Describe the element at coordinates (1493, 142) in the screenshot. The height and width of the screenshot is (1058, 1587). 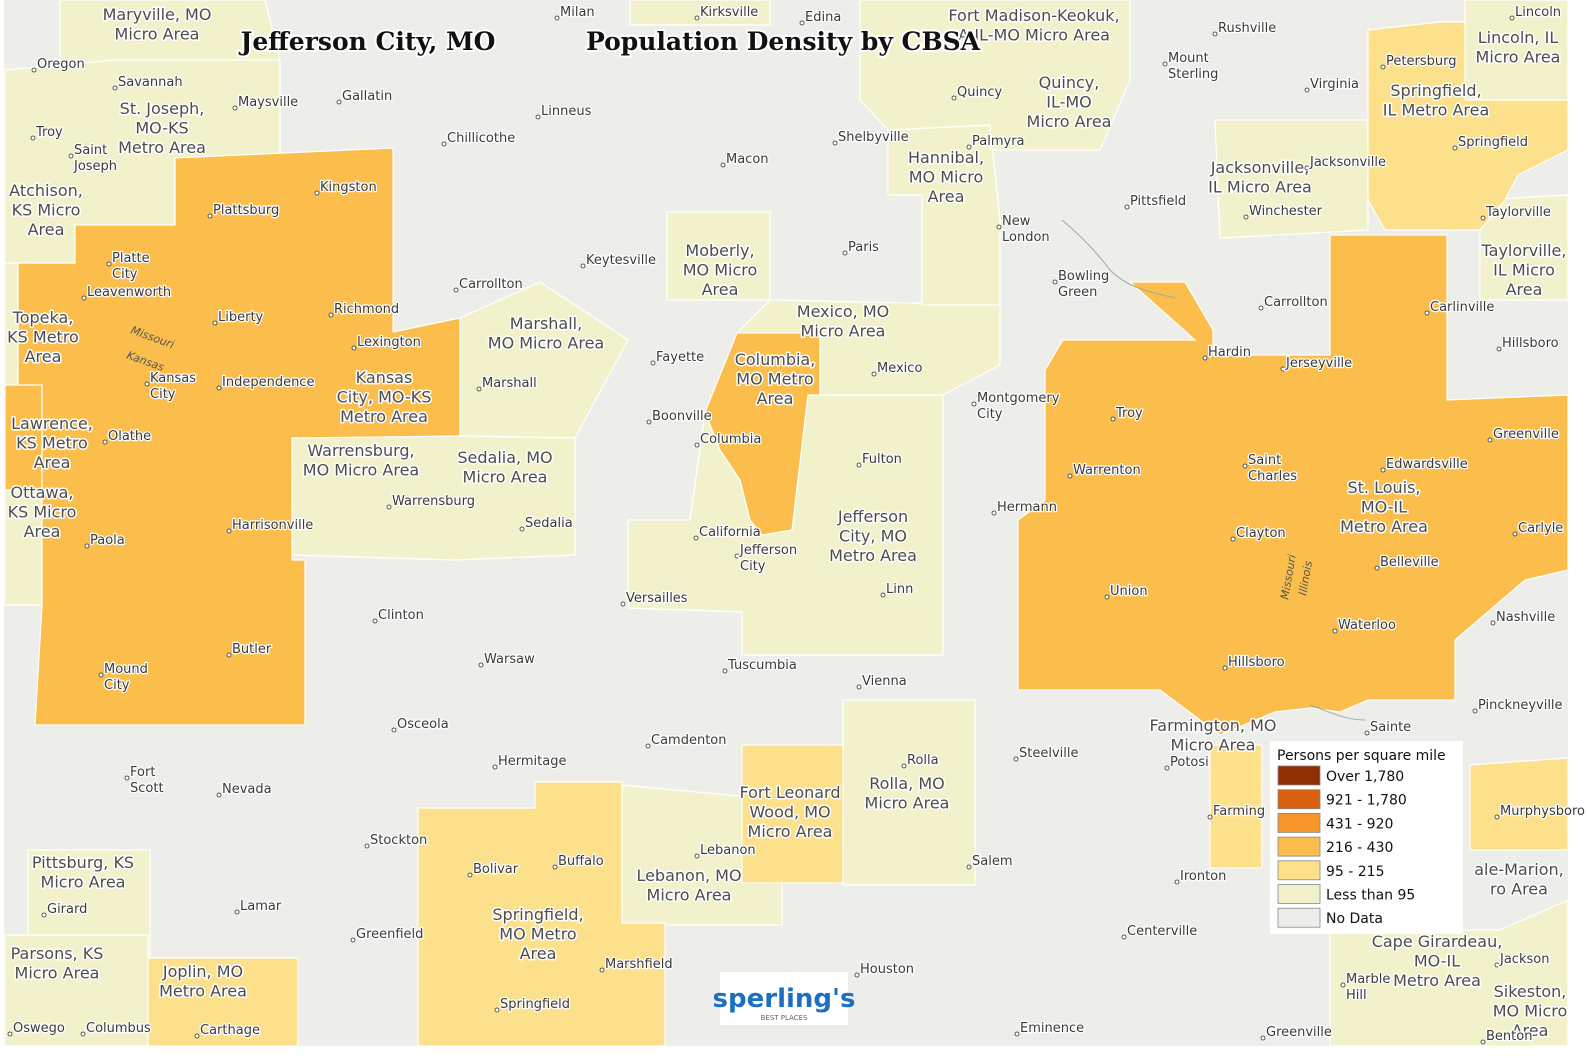
I see `city-label: Springfield` at that location.